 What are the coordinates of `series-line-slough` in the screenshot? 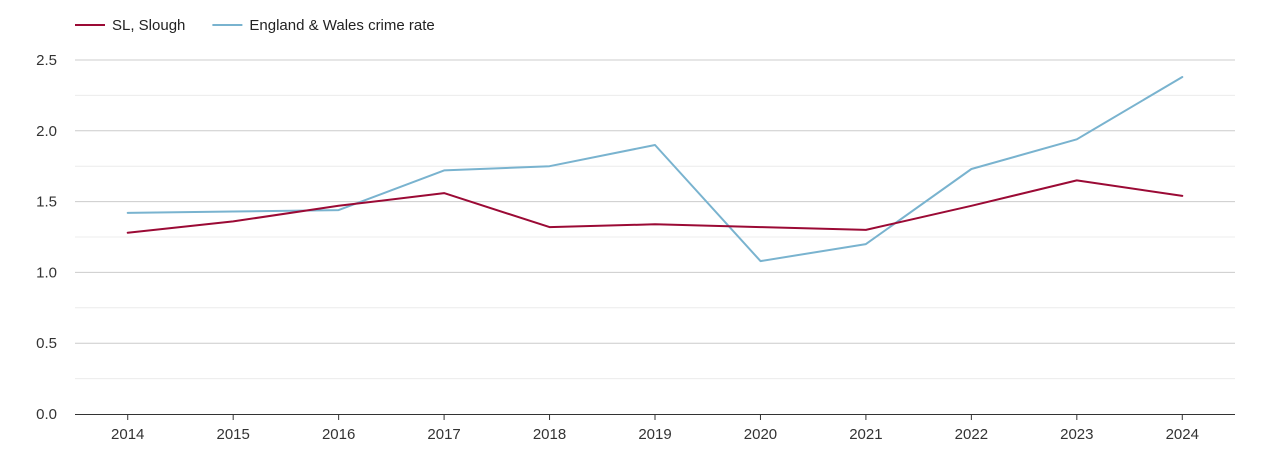 It's located at (655, 206).